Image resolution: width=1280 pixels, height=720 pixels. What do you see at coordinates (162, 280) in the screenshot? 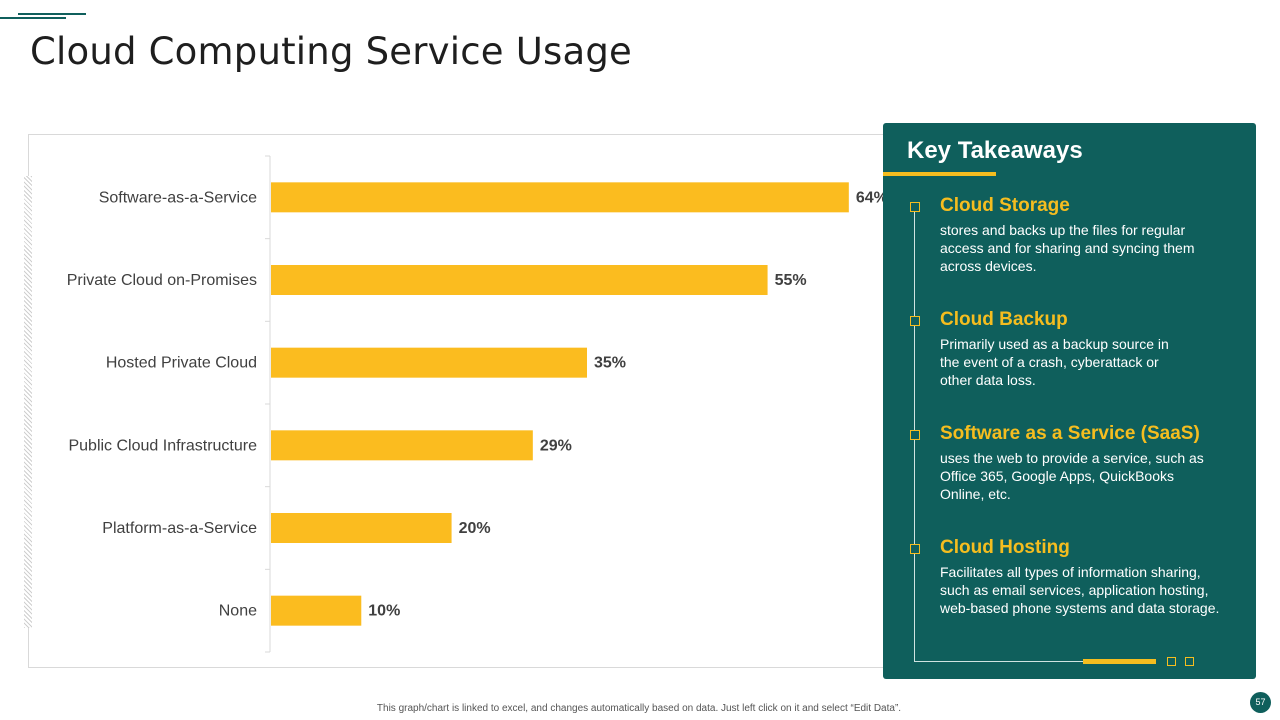
I see `category-label: Private Cloud on-Promises` at bounding box center [162, 280].